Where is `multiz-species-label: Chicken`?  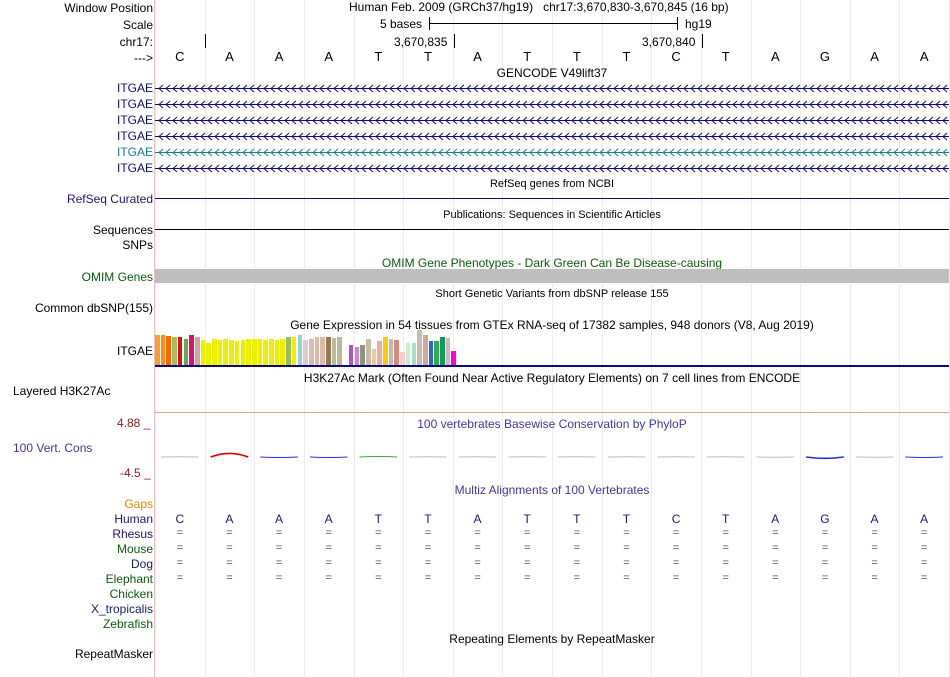 multiz-species-label: Chicken is located at coordinates (131, 594).